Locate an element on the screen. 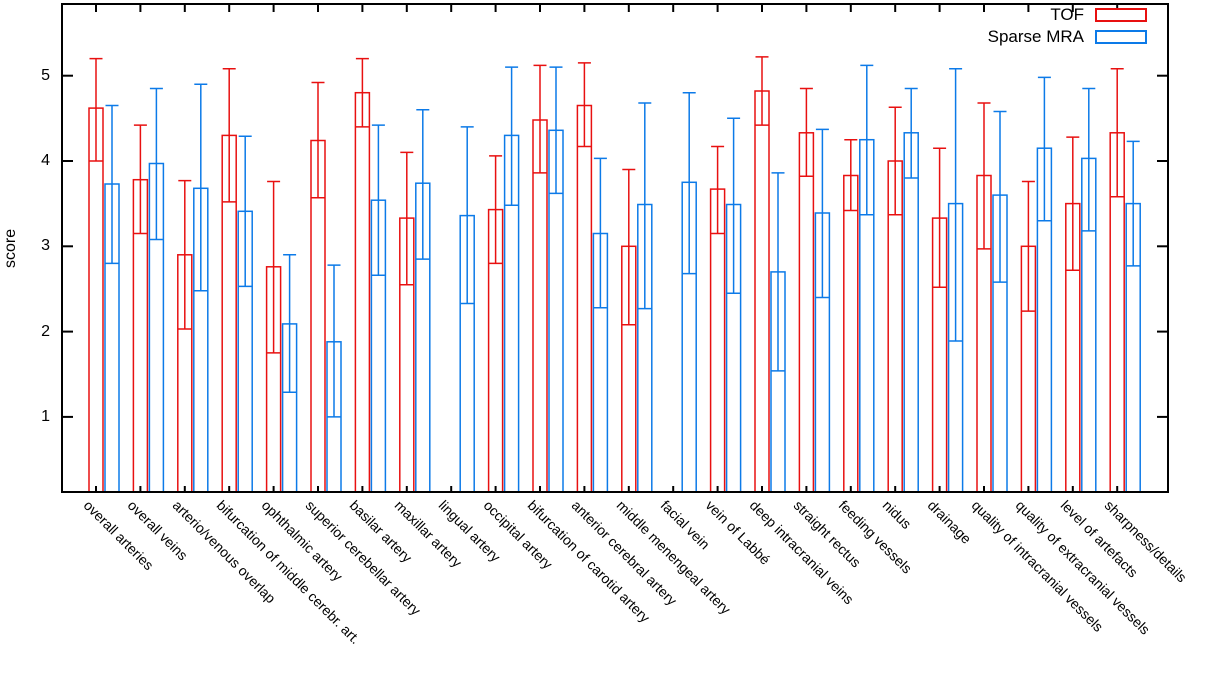 This screenshot has height=689, width=1220. legend-label-sparse-mra: Sparse MRA is located at coordinates (1035, 36).